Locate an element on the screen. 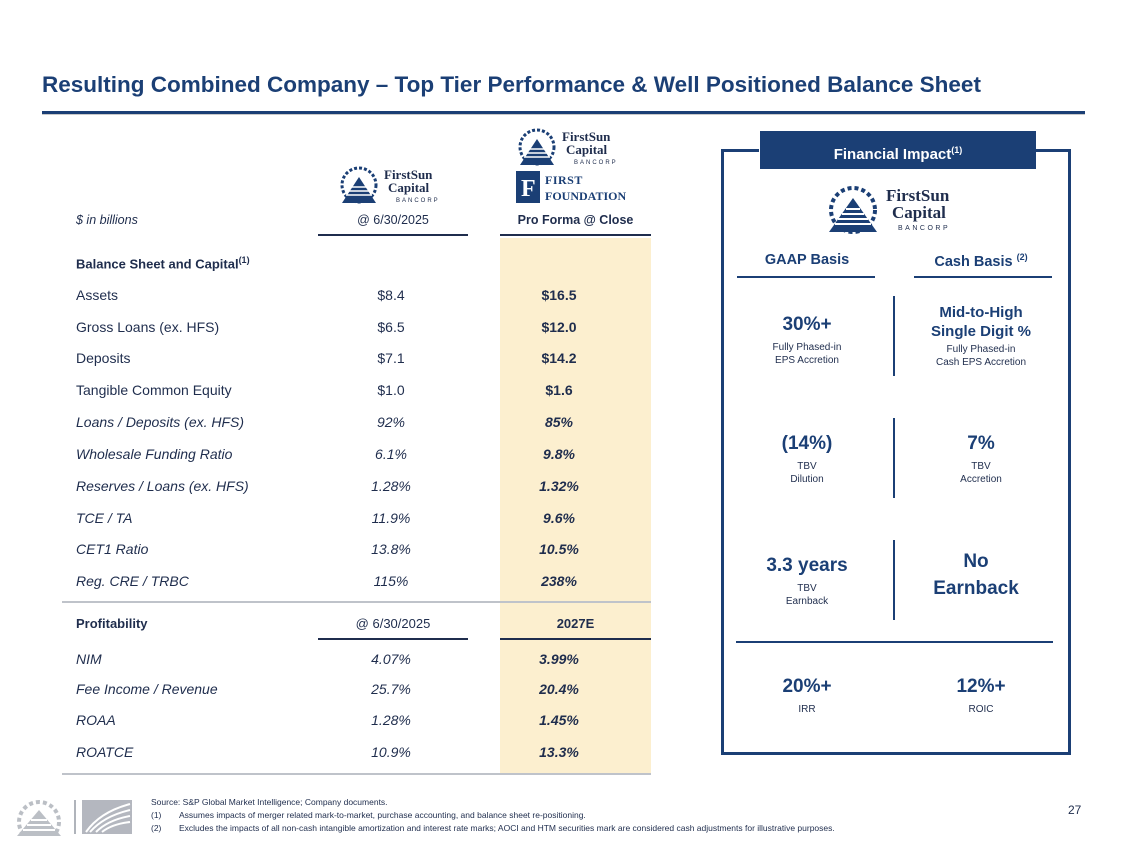  col-current-header-rule is located at coordinates (393, 235).